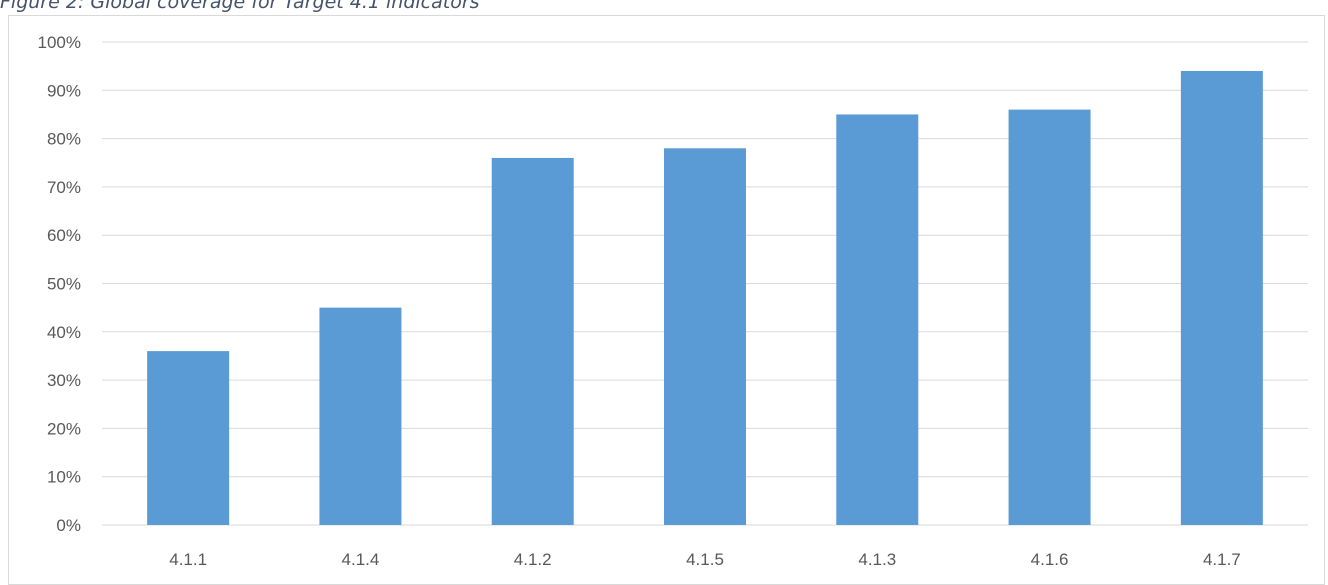 Image resolution: width=1328 pixels, height=585 pixels. Describe the element at coordinates (64, 187) in the screenshot. I see `y-tick-label: 70%` at that location.